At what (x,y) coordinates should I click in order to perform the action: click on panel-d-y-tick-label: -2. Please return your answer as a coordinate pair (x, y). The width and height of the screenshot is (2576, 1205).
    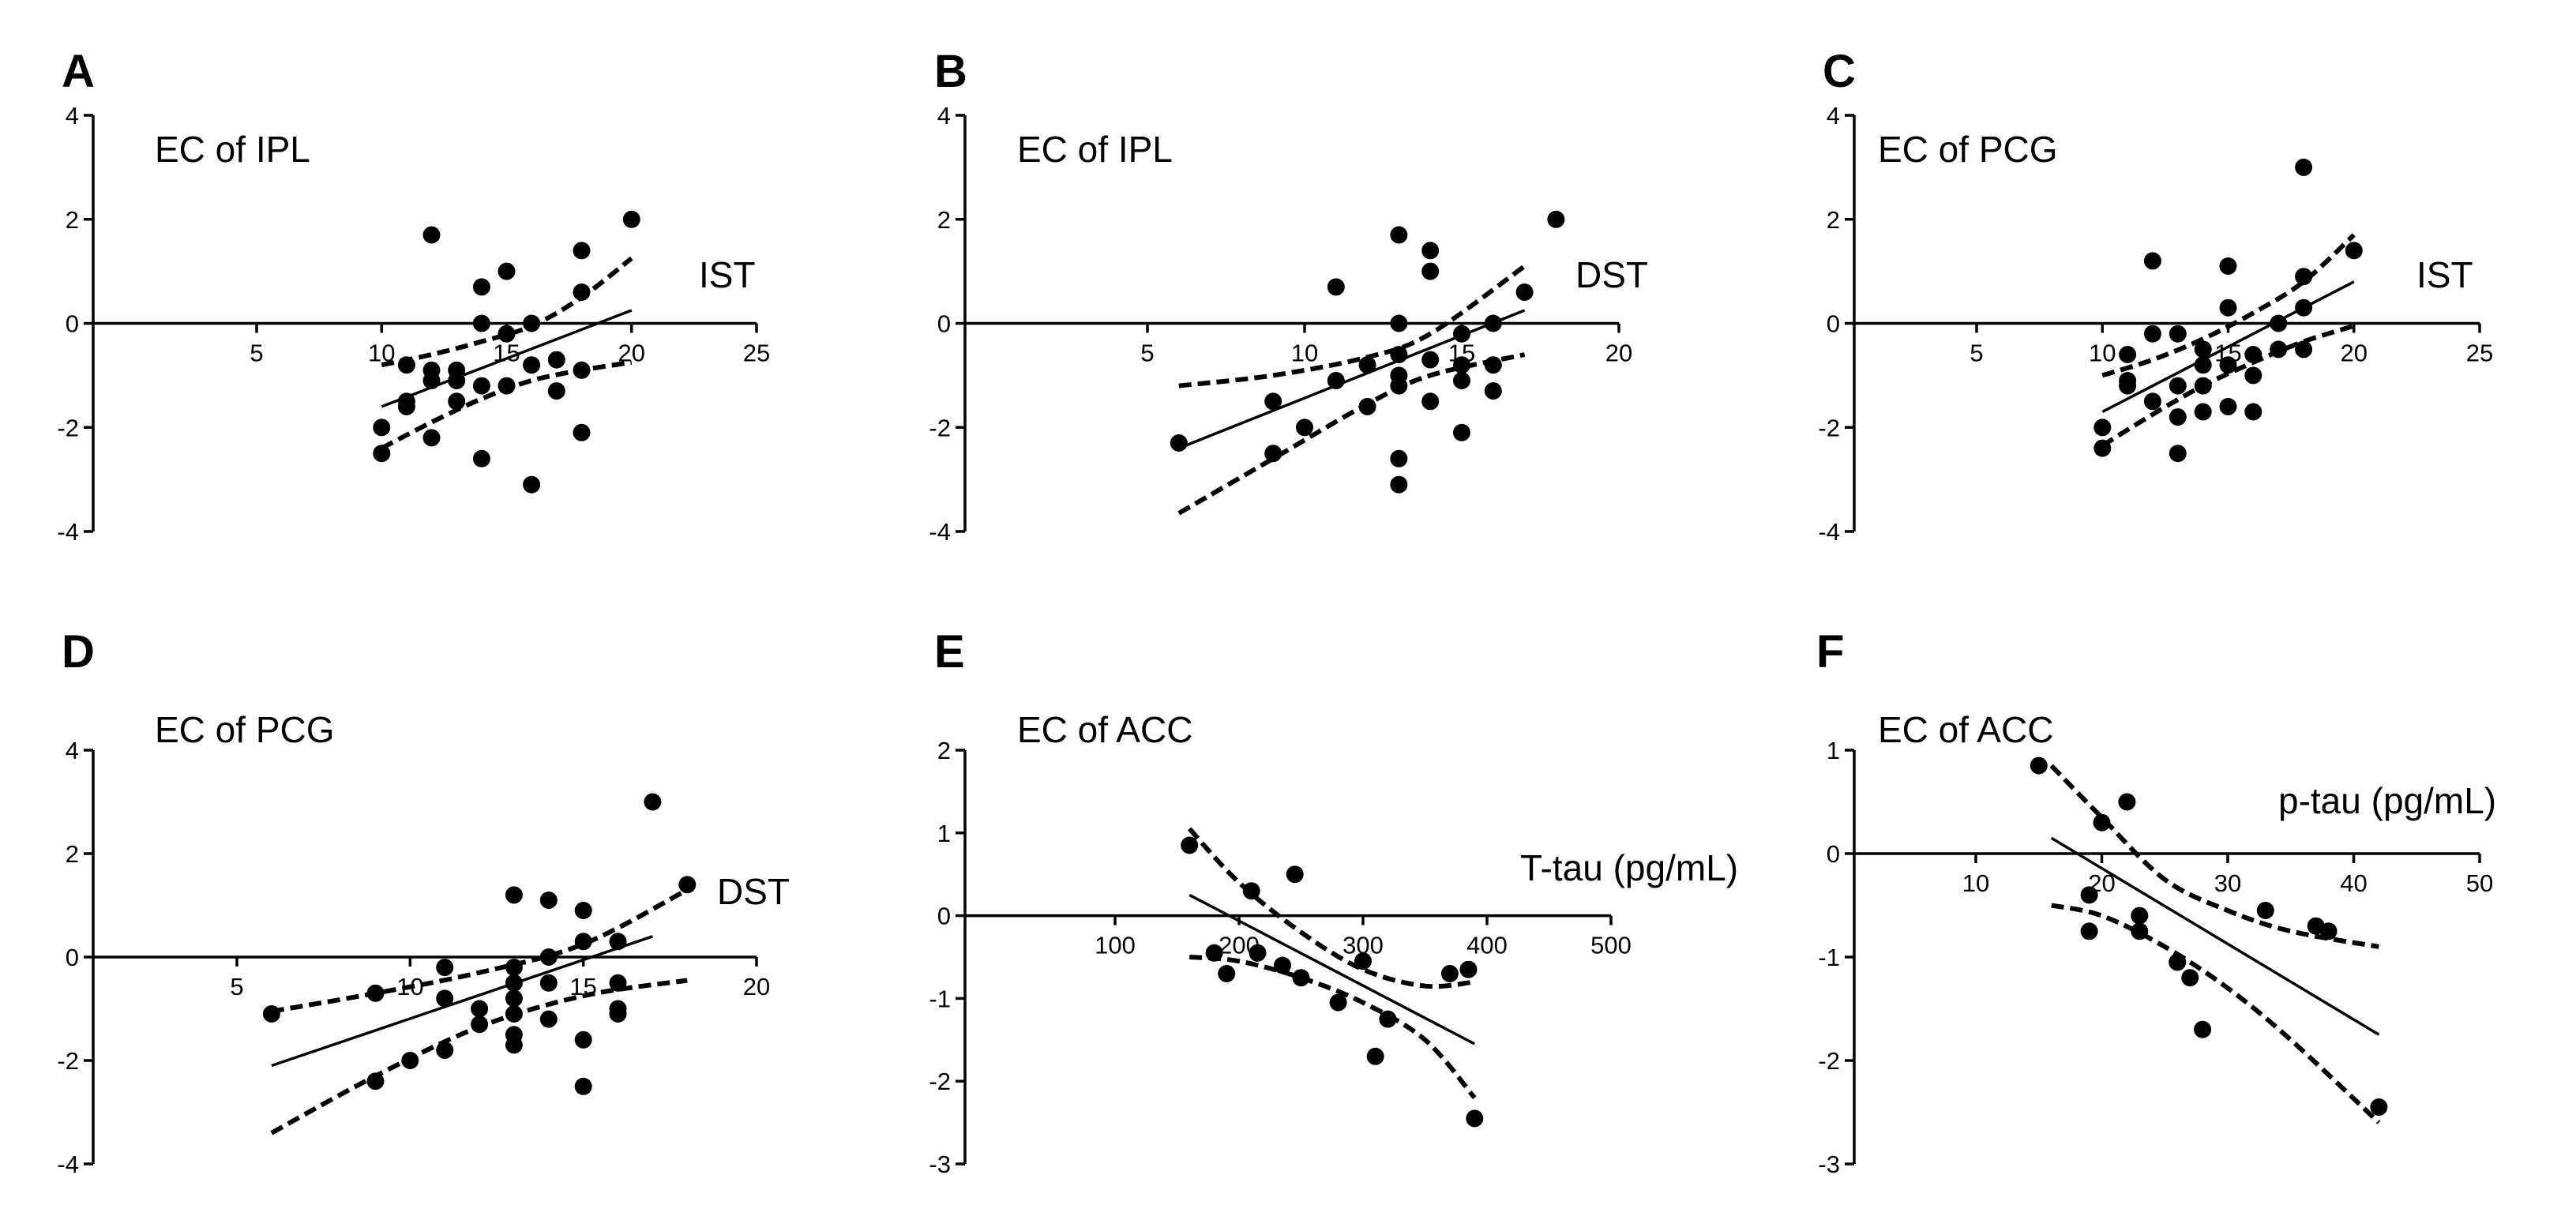
    Looking at the image, I should click on (68, 1061).